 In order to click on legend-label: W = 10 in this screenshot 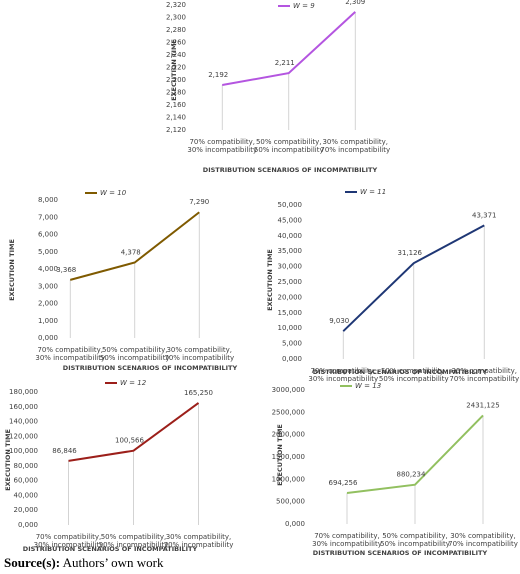, I will do `click(113, 193)`.